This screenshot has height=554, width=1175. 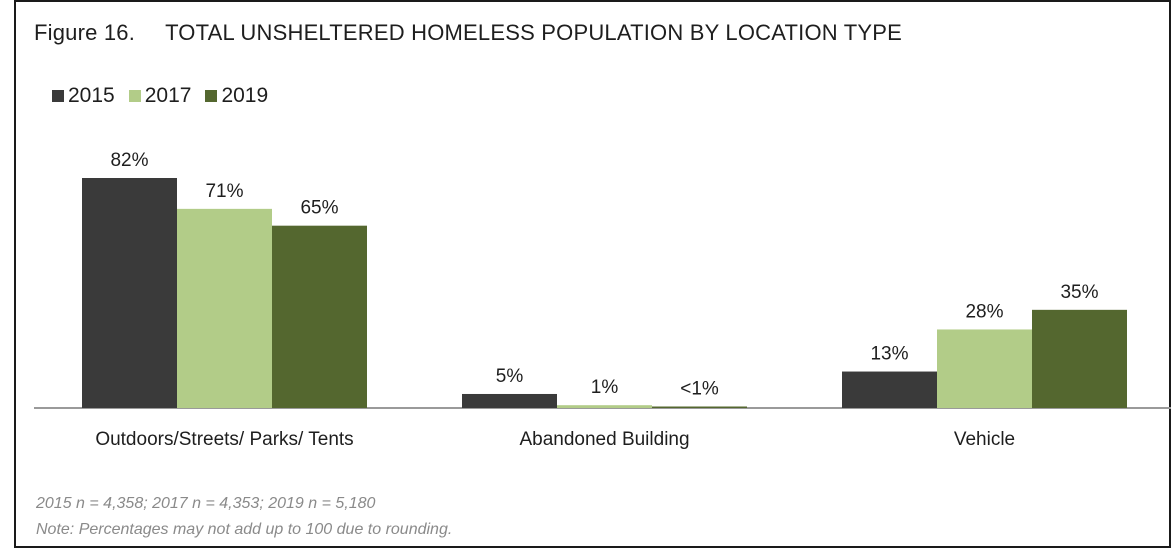 I want to click on data-label-2019-cat-2: 35%, so click(x=1079, y=292).